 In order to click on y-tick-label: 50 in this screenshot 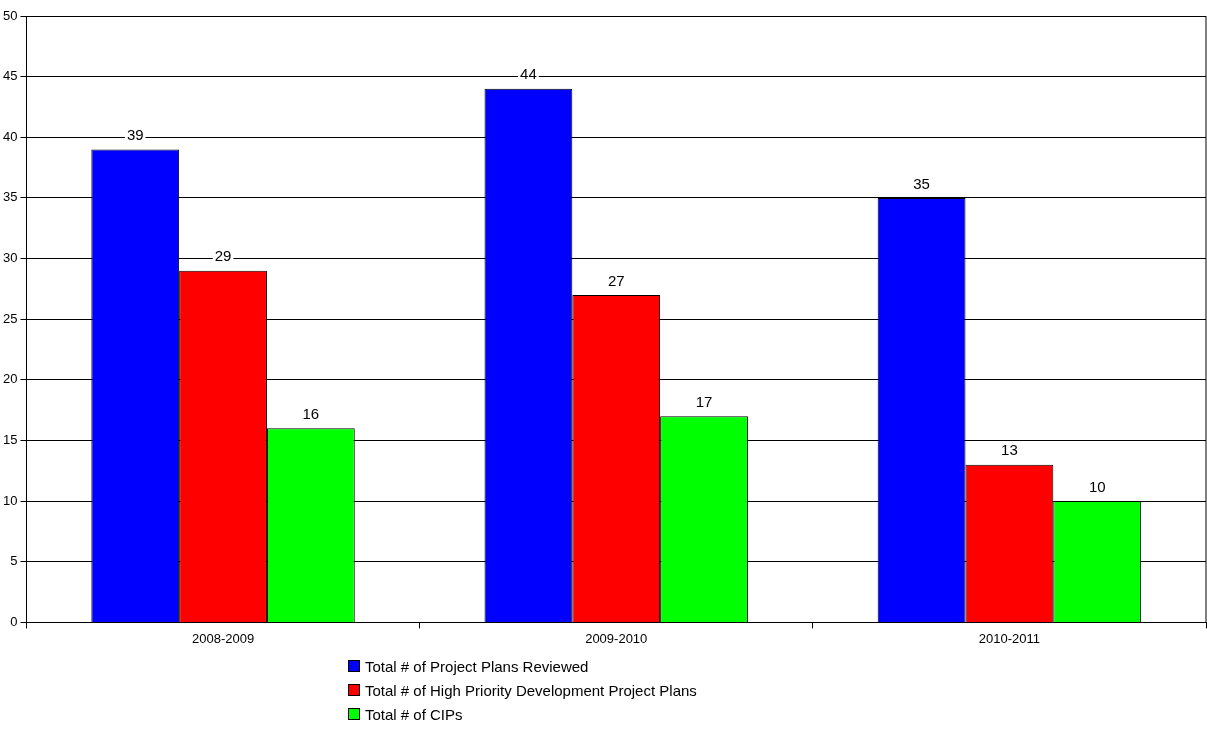, I will do `click(10, 15)`.